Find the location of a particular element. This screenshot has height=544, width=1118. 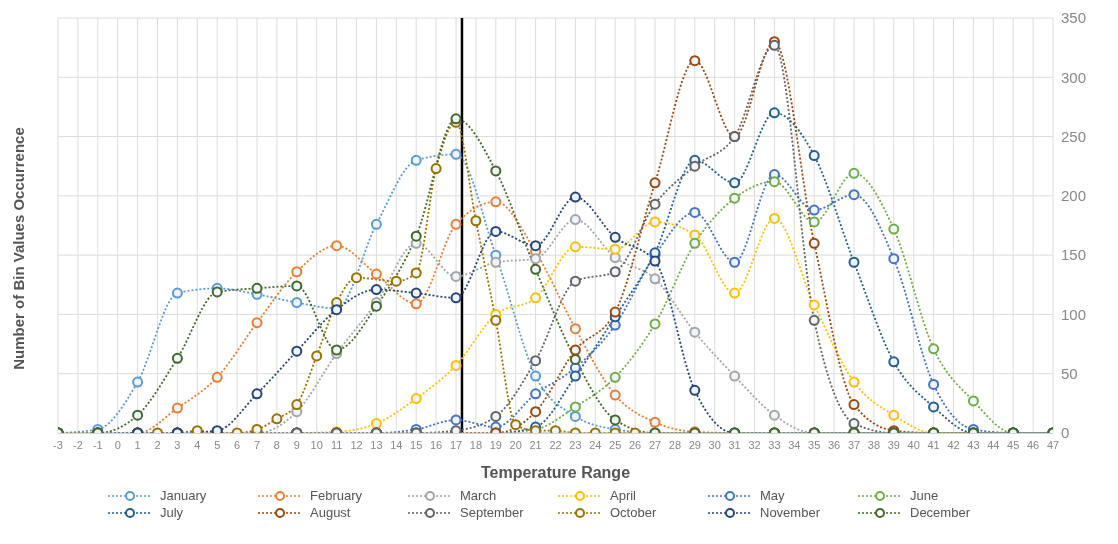

x-tick-label: 40 is located at coordinates (913, 444).